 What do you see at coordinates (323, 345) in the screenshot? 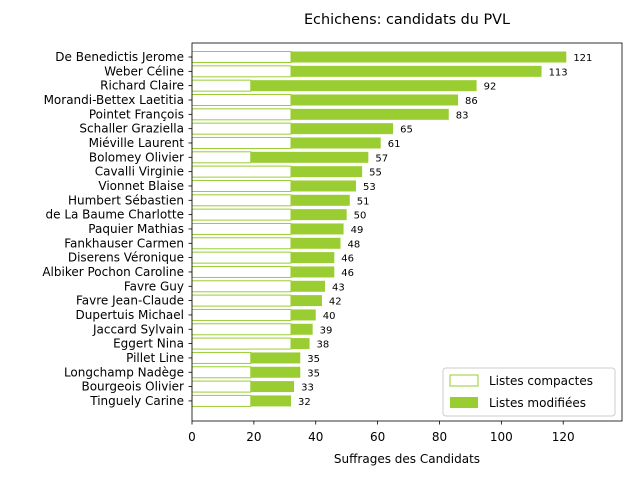
I see `value-label-eggert-nina: 38` at bounding box center [323, 345].